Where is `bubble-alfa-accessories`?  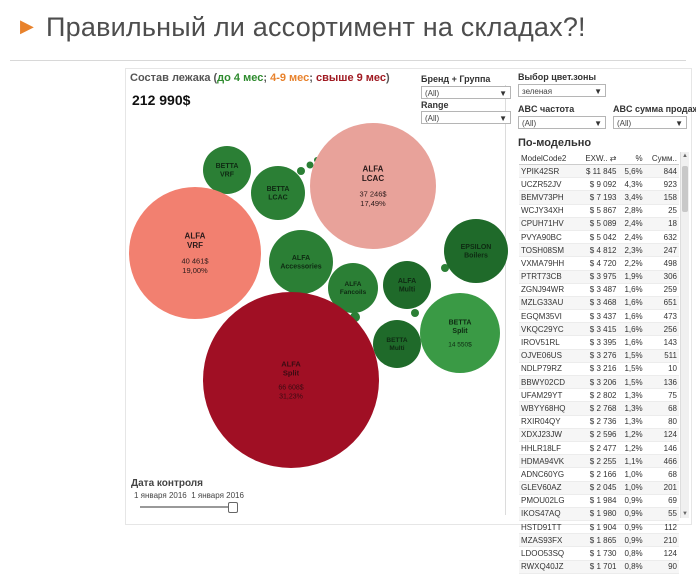
bubble-alfa-accessories is located at coordinates (301, 262).